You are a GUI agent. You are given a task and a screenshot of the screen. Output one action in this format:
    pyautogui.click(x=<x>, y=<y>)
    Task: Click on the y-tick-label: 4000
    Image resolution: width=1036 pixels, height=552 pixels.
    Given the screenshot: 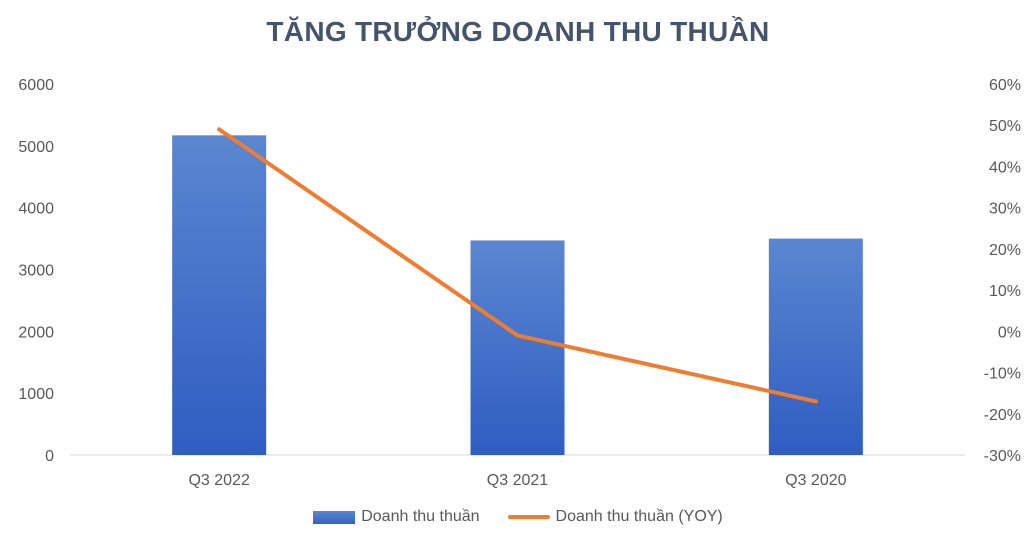 What is the action you would take?
    pyautogui.click(x=36, y=209)
    